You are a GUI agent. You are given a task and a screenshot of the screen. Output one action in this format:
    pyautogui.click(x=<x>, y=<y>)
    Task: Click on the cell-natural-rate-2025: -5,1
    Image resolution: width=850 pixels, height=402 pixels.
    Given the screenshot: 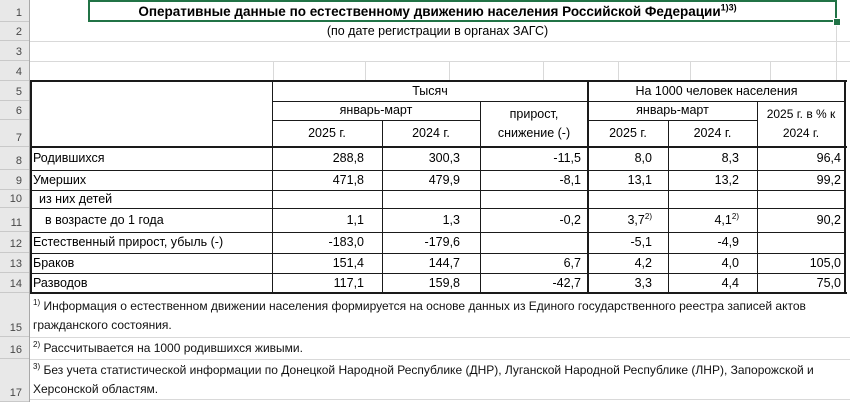 What is the action you would take?
    pyautogui.click(x=641, y=242)
    